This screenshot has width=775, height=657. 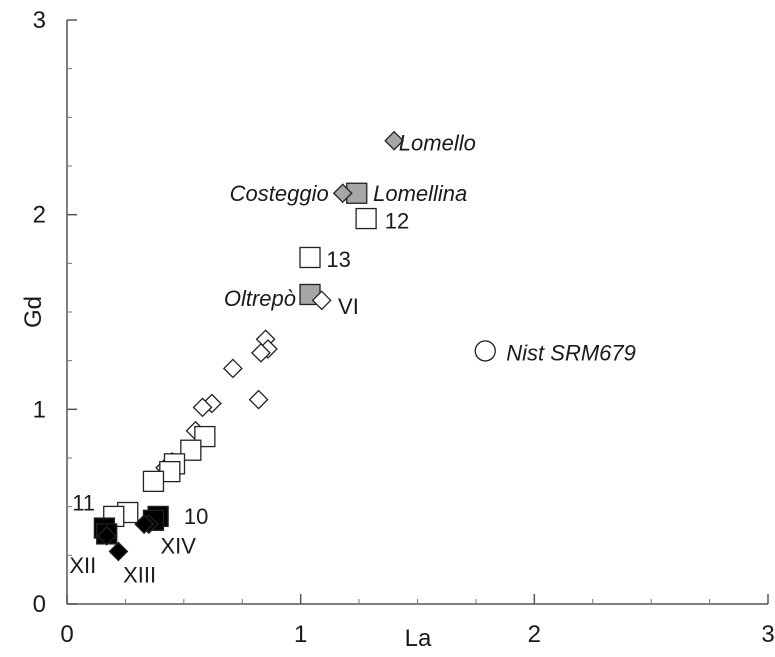 I want to click on circle-point, so click(x=485, y=351).